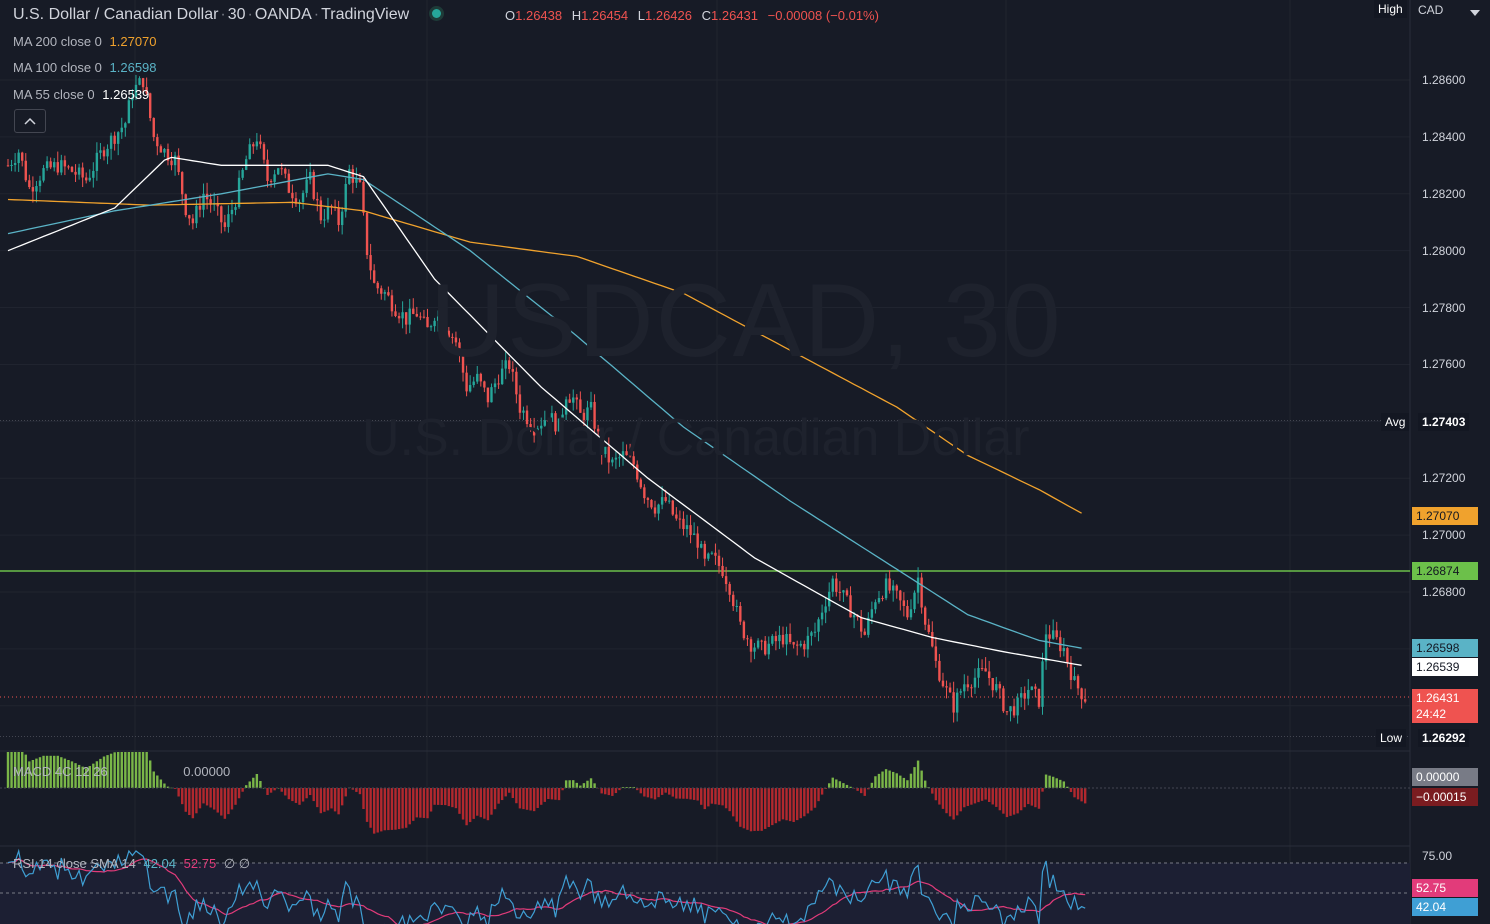  I want to click on legend-ma100: MA 100 close 0 1.26598, so click(87, 67).